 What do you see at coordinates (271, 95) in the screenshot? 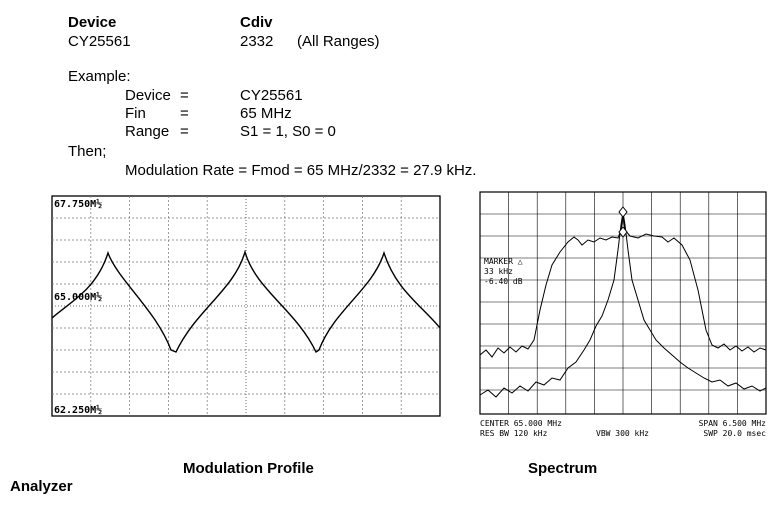
I see `example-value-device: CY25561` at bounding box center [271, 95].